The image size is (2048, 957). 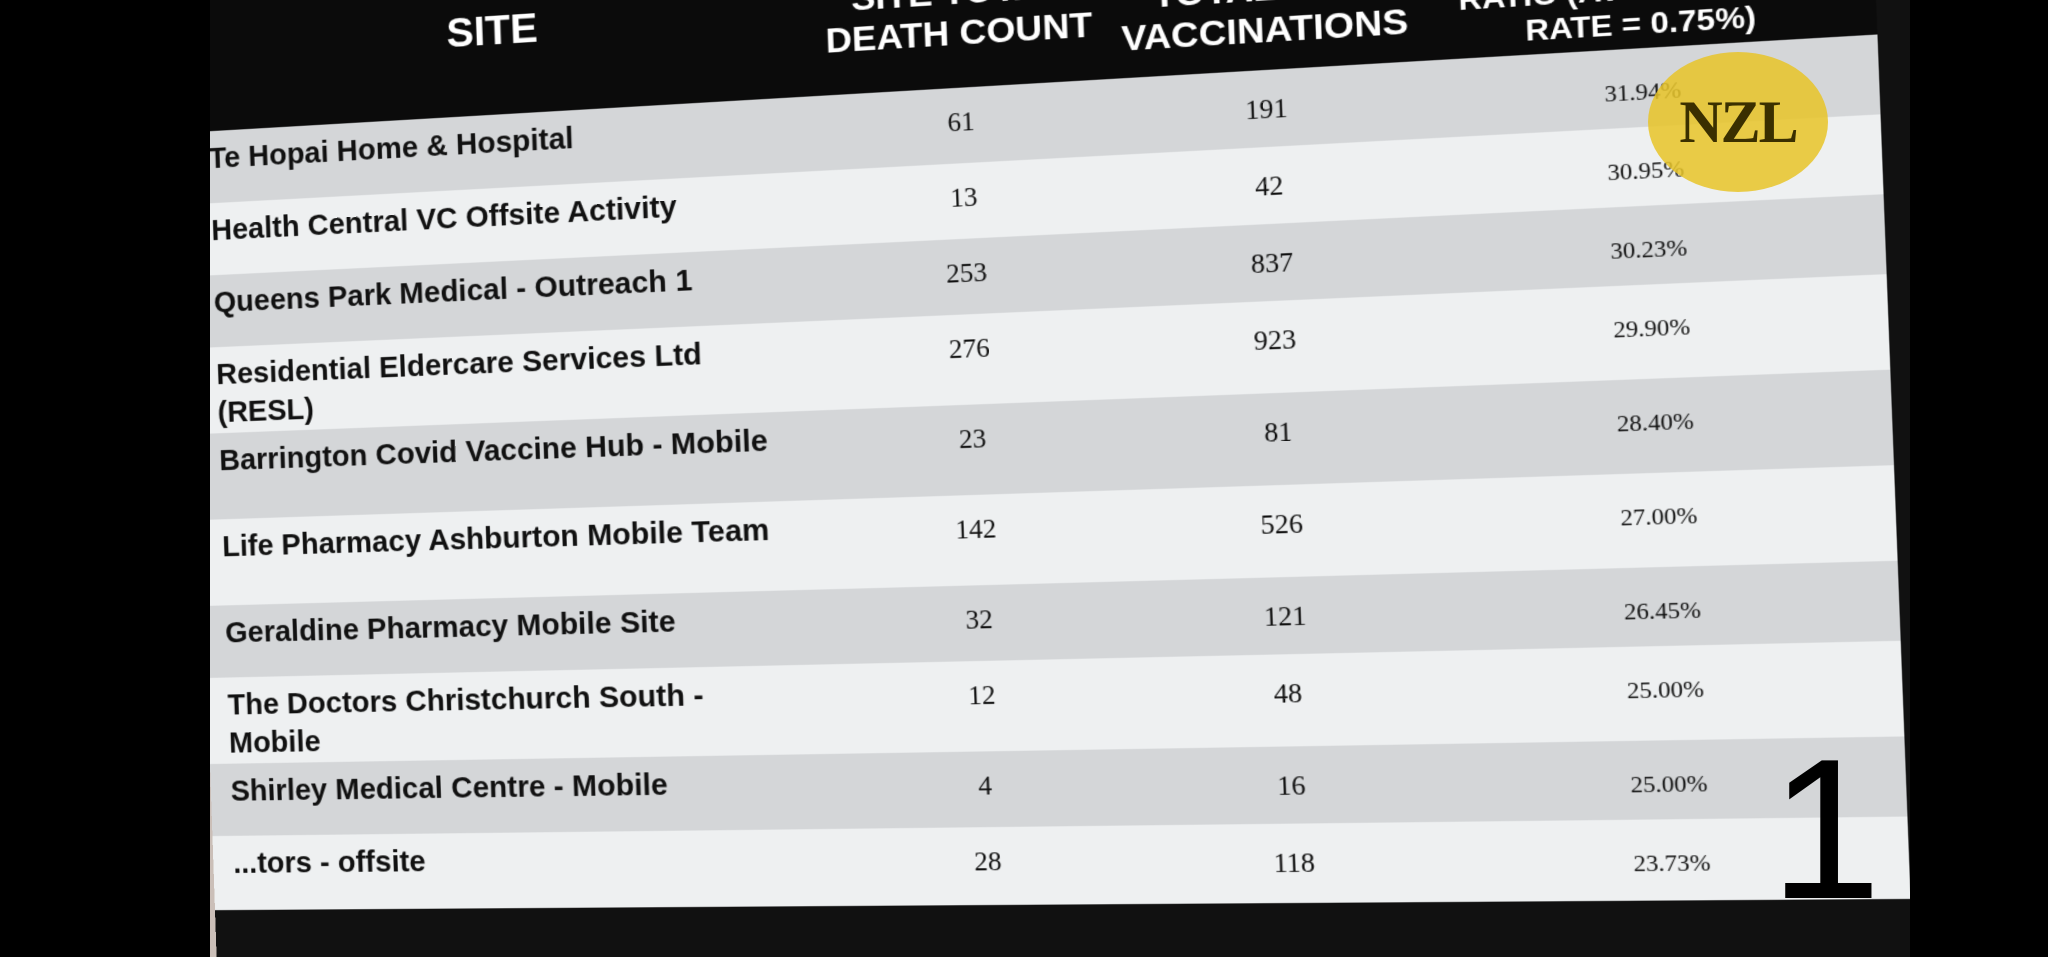 What do you see at coordinates (977, 530) in the screenshot?
I see `cell-death-count: 142` at bounding box center [977, 530].